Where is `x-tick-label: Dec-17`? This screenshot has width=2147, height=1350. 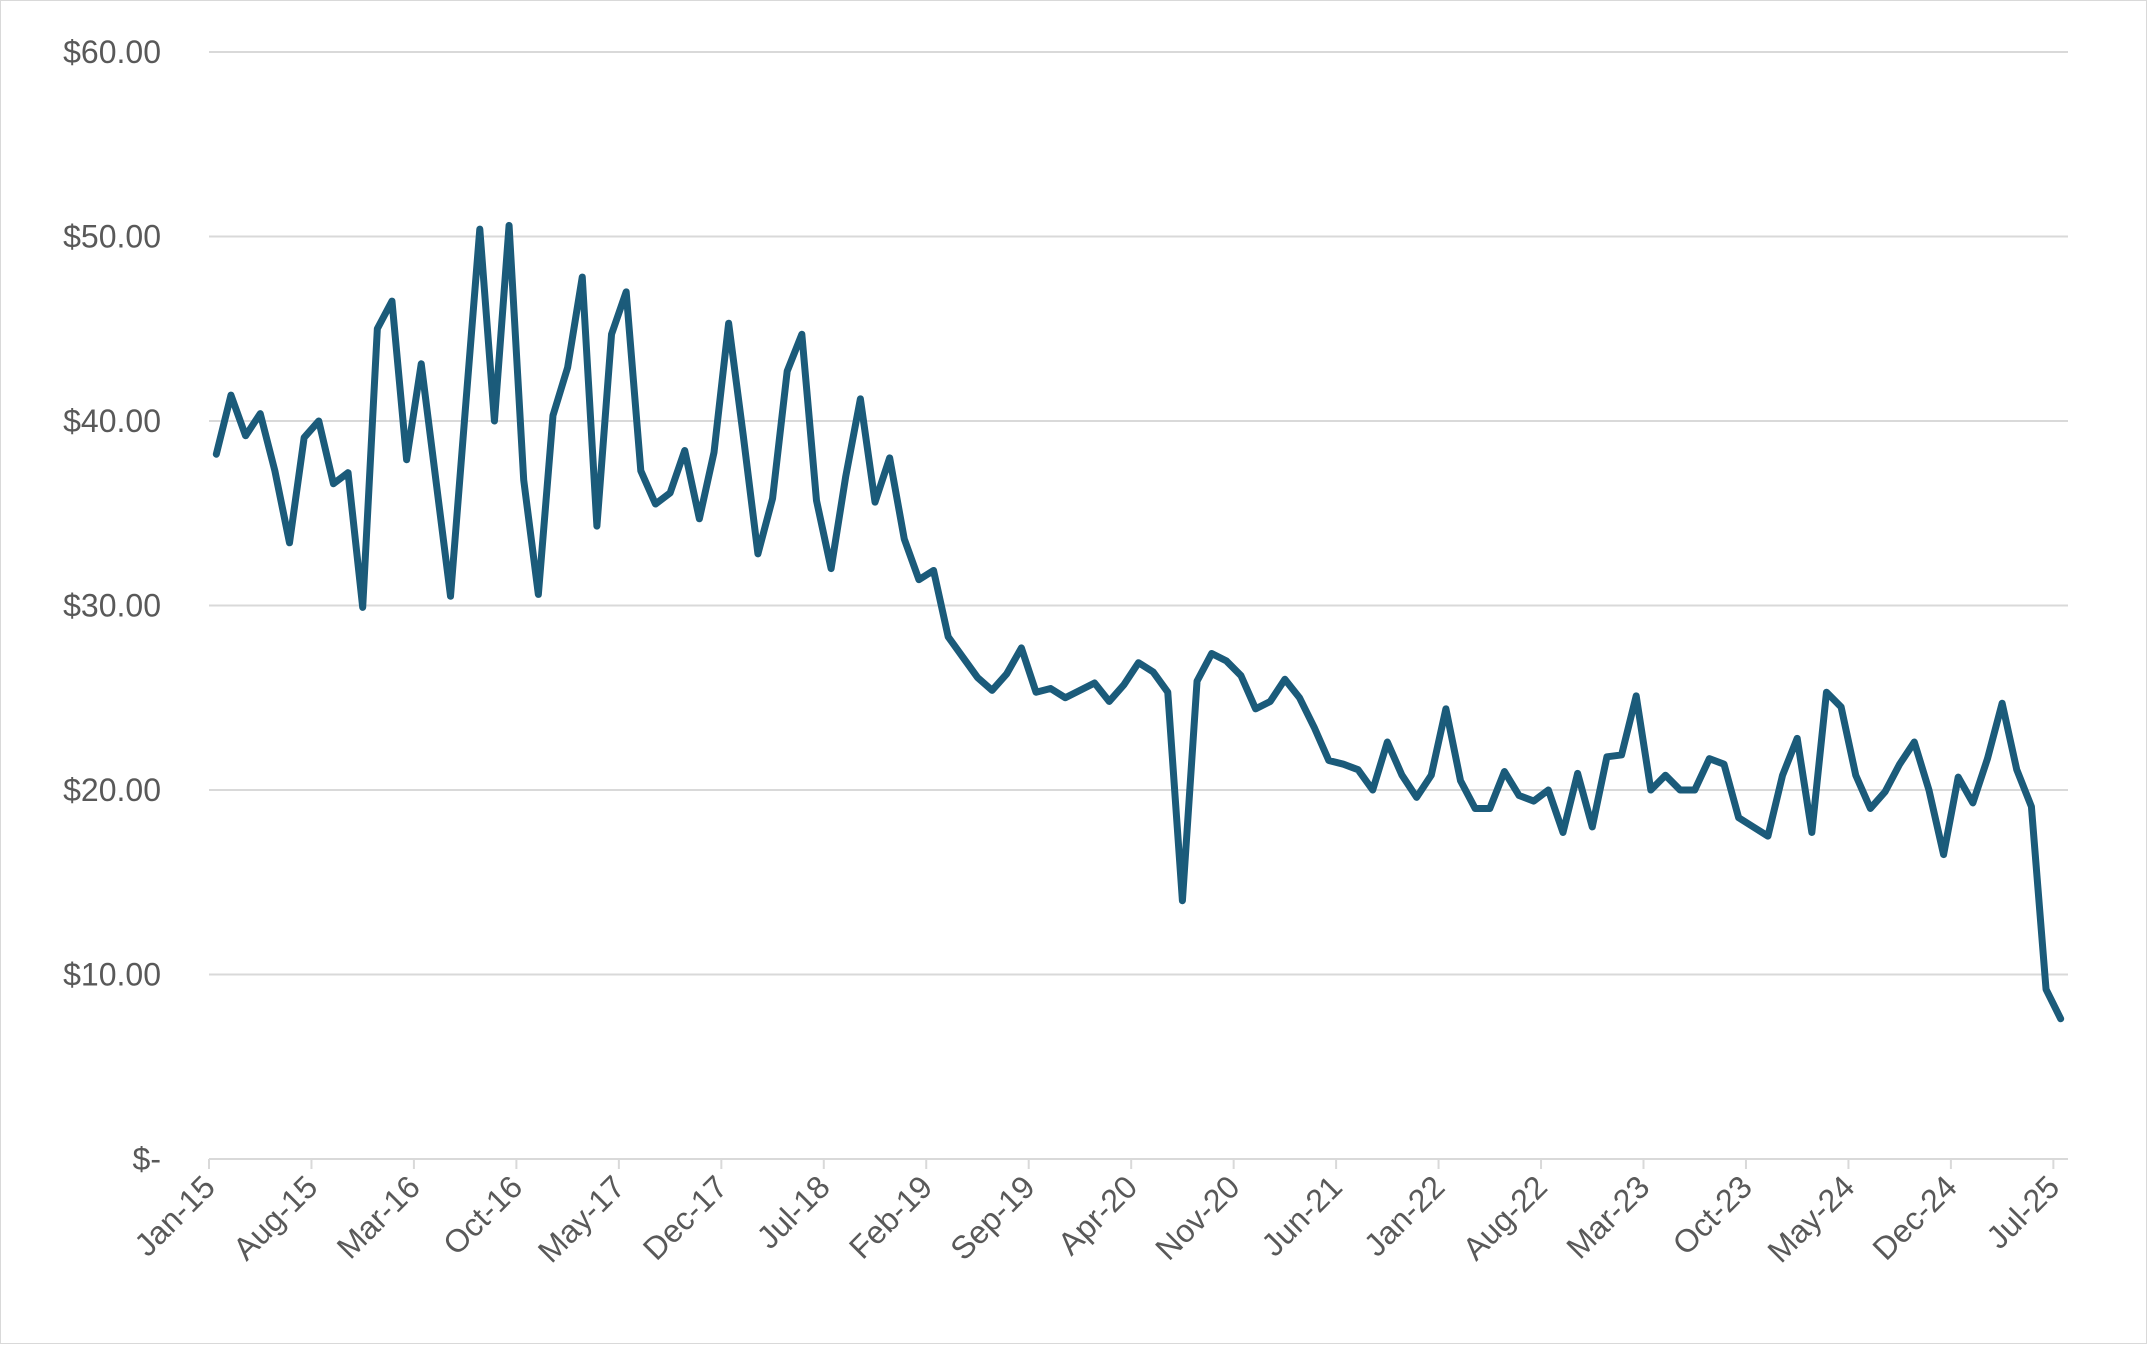
x-tick-label: Dec-17 is located at coordinates (685, 1217).